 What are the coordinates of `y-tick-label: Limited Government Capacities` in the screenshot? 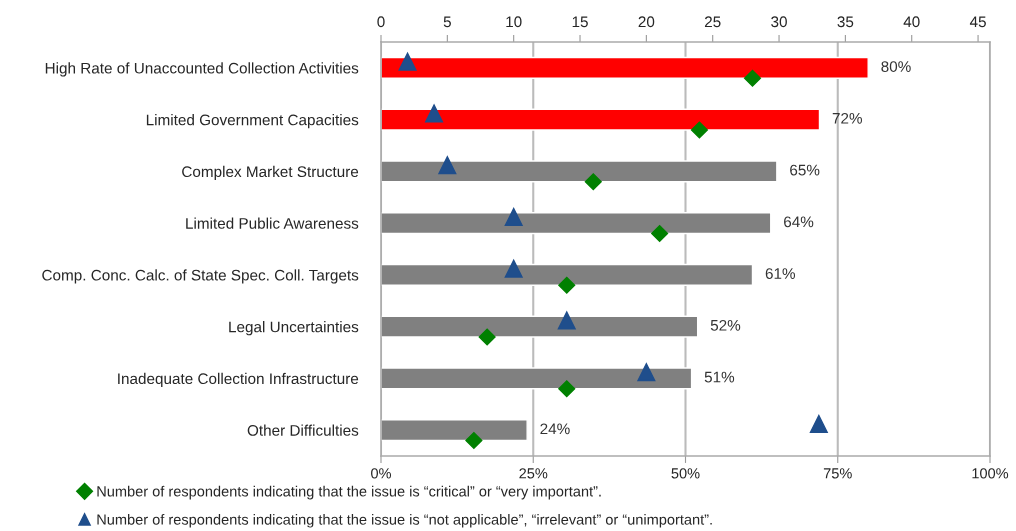 It's located at (252, 121).